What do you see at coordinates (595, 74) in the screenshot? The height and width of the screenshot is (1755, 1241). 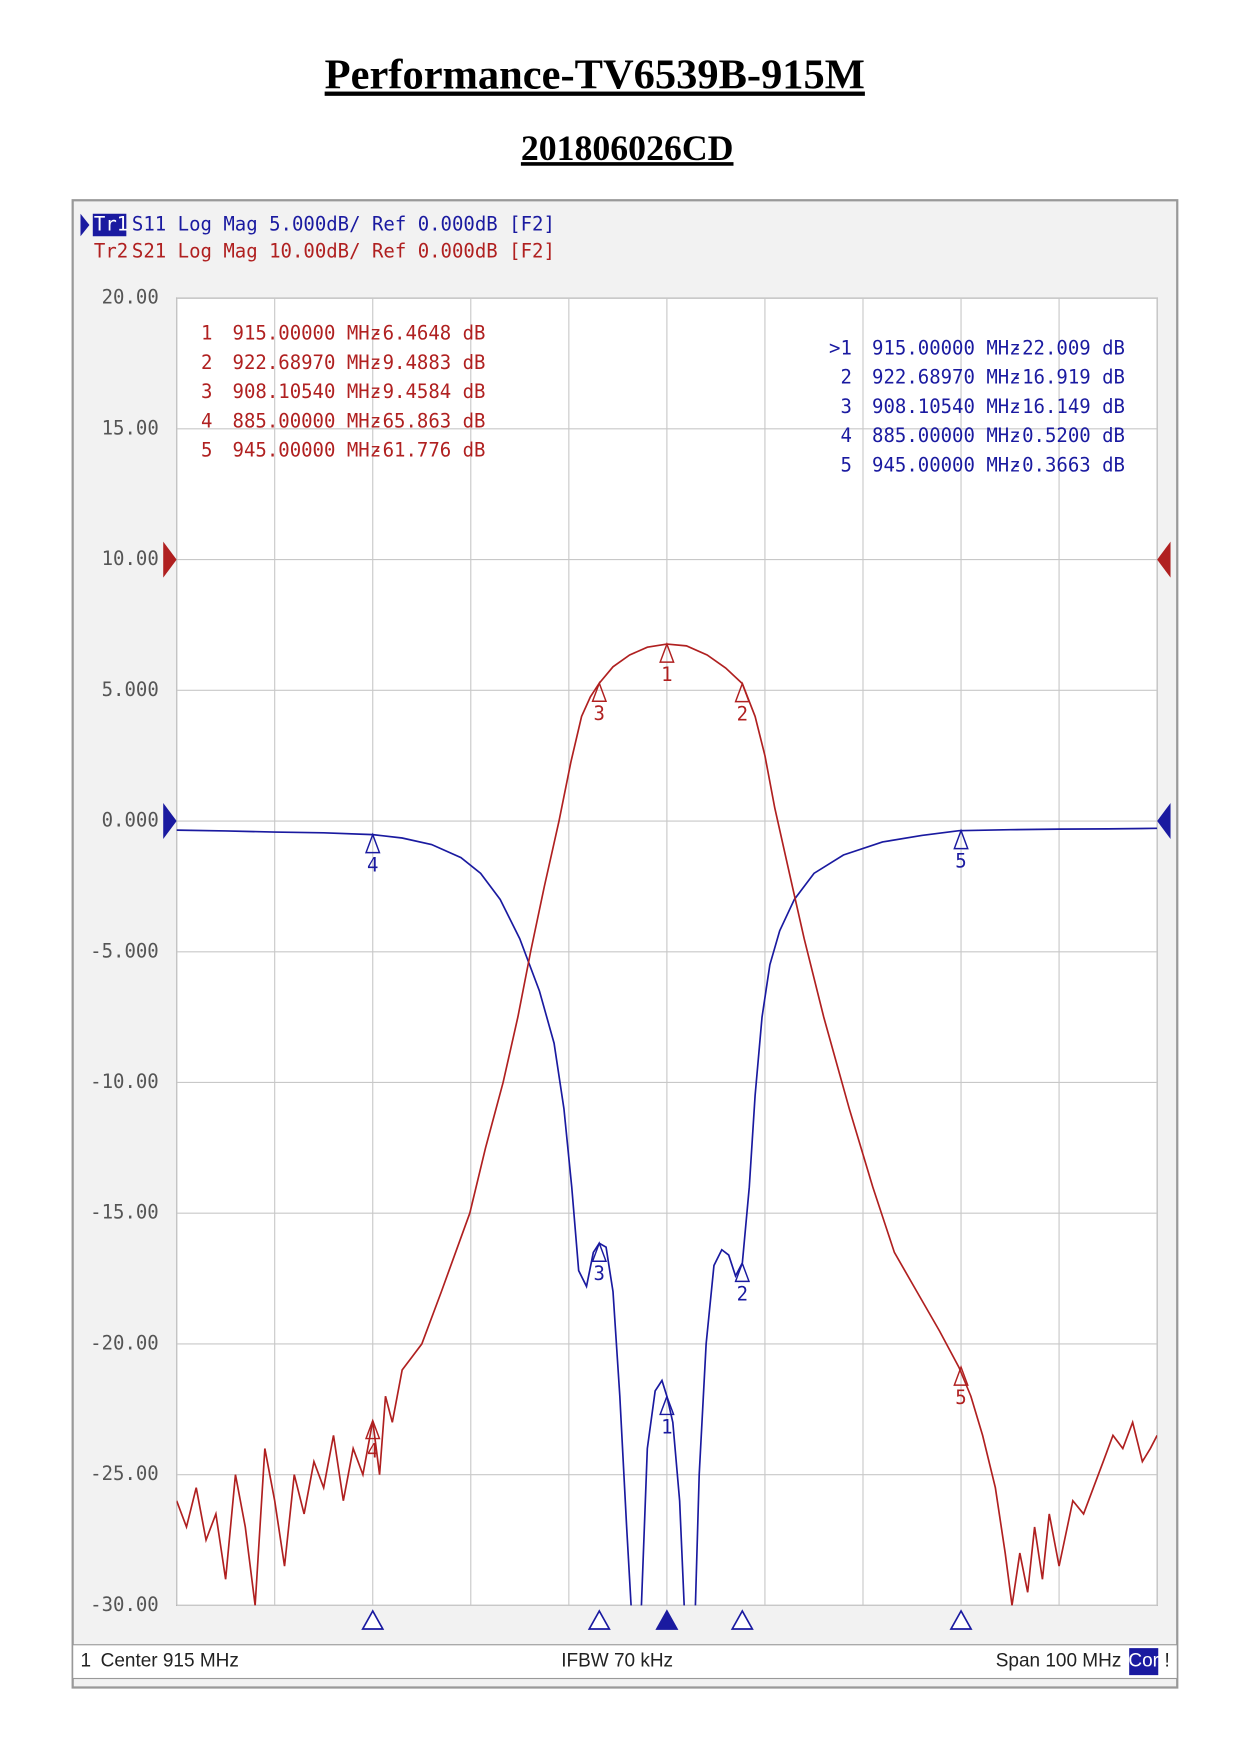 I see `title: Performance-TV6539B-915M` at bounding box center [595, 74].